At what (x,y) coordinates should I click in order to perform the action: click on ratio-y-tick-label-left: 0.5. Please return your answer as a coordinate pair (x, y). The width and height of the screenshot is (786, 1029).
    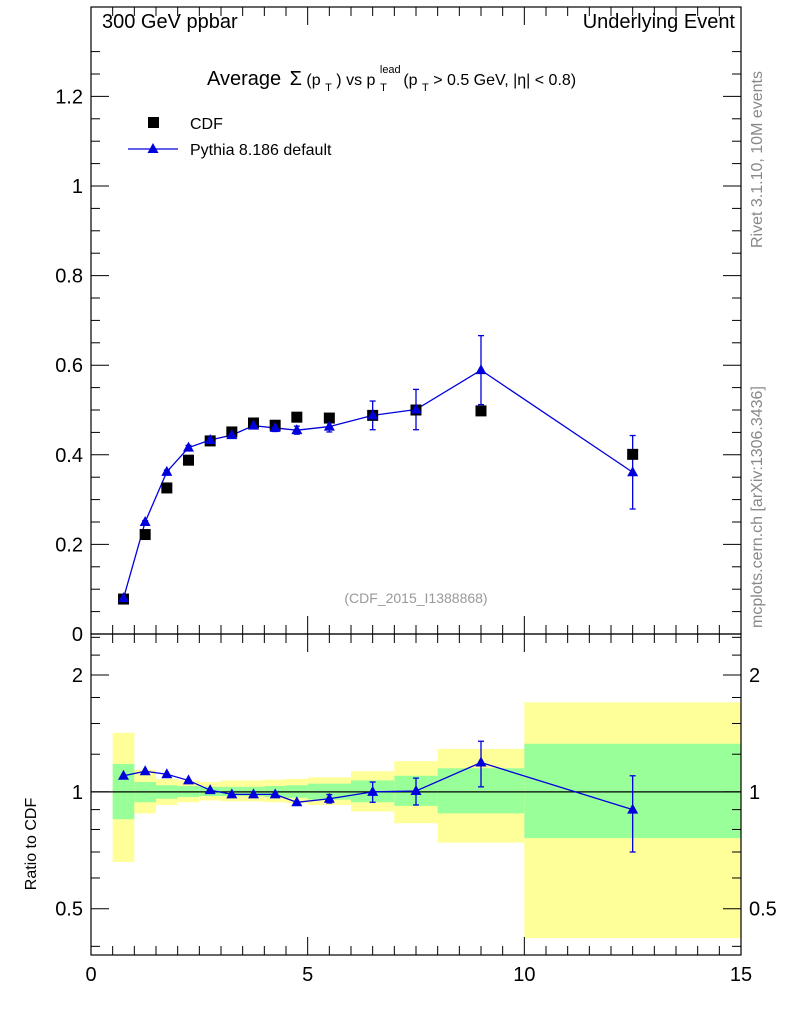
    Looking at the image, I should click on (69, 910).